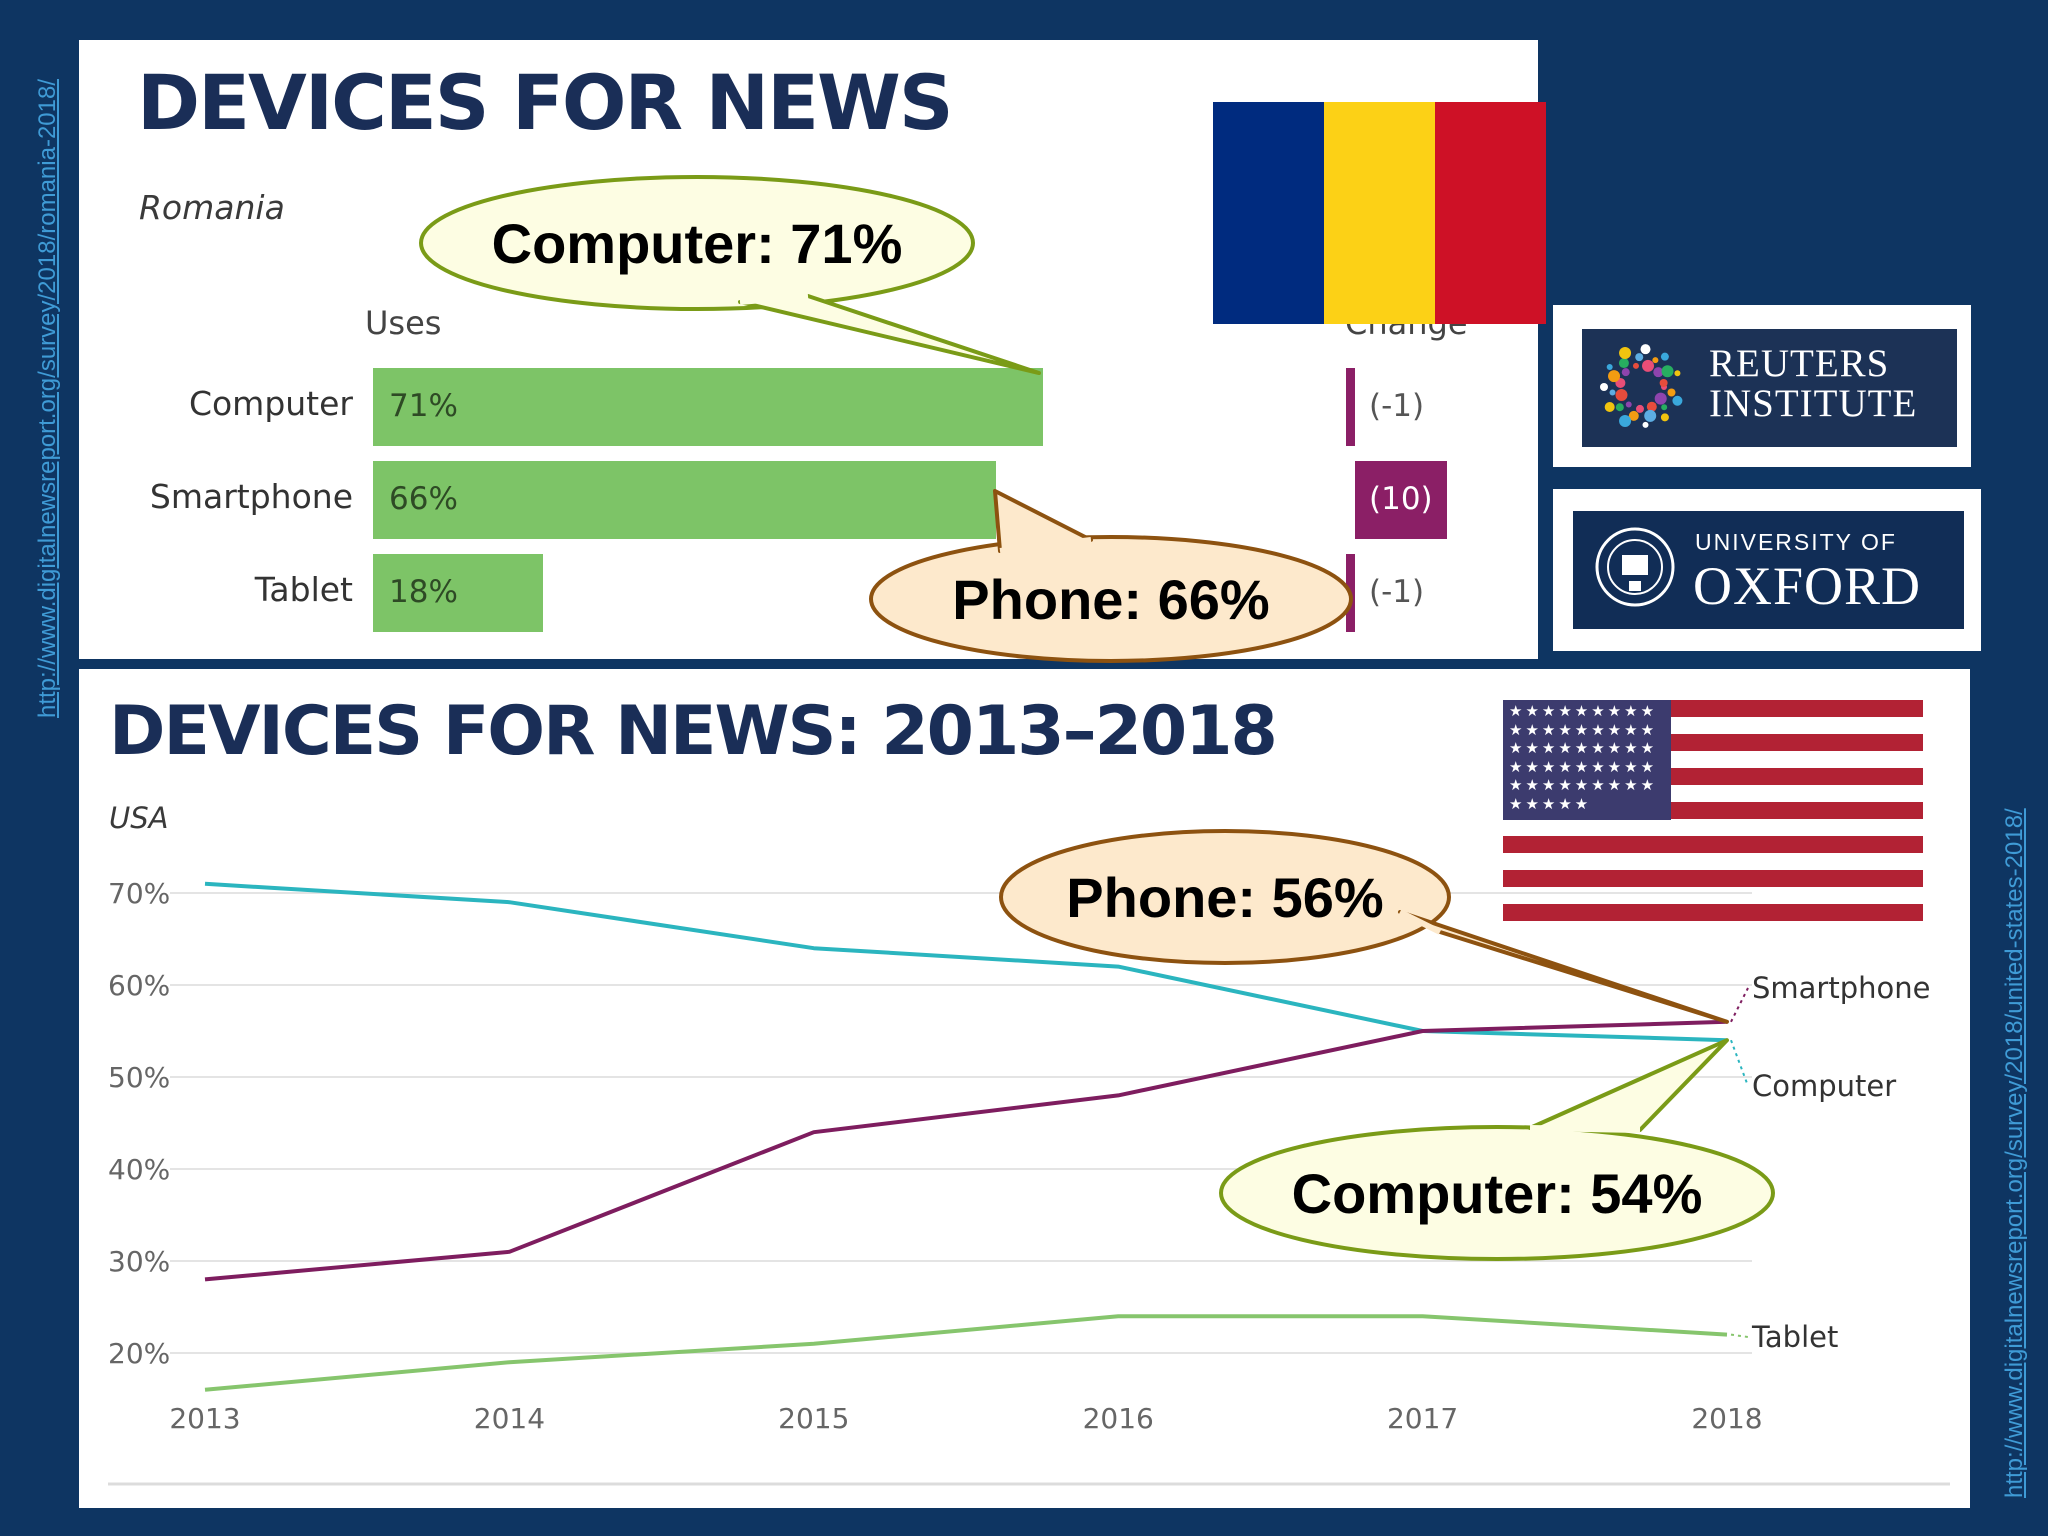  I want to click on callout-romania-computer: Computer: 71%, so click(730, 275).